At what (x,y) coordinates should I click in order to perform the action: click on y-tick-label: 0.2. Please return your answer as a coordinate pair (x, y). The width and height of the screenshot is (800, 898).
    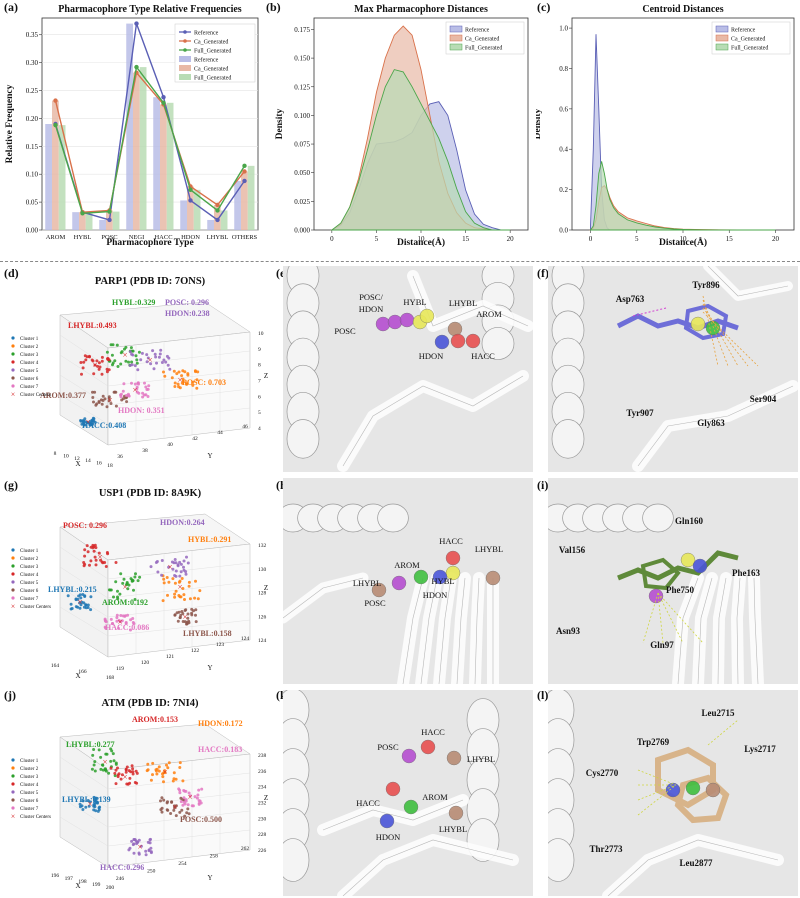
    Looking at the image, I should click on (563, 190).